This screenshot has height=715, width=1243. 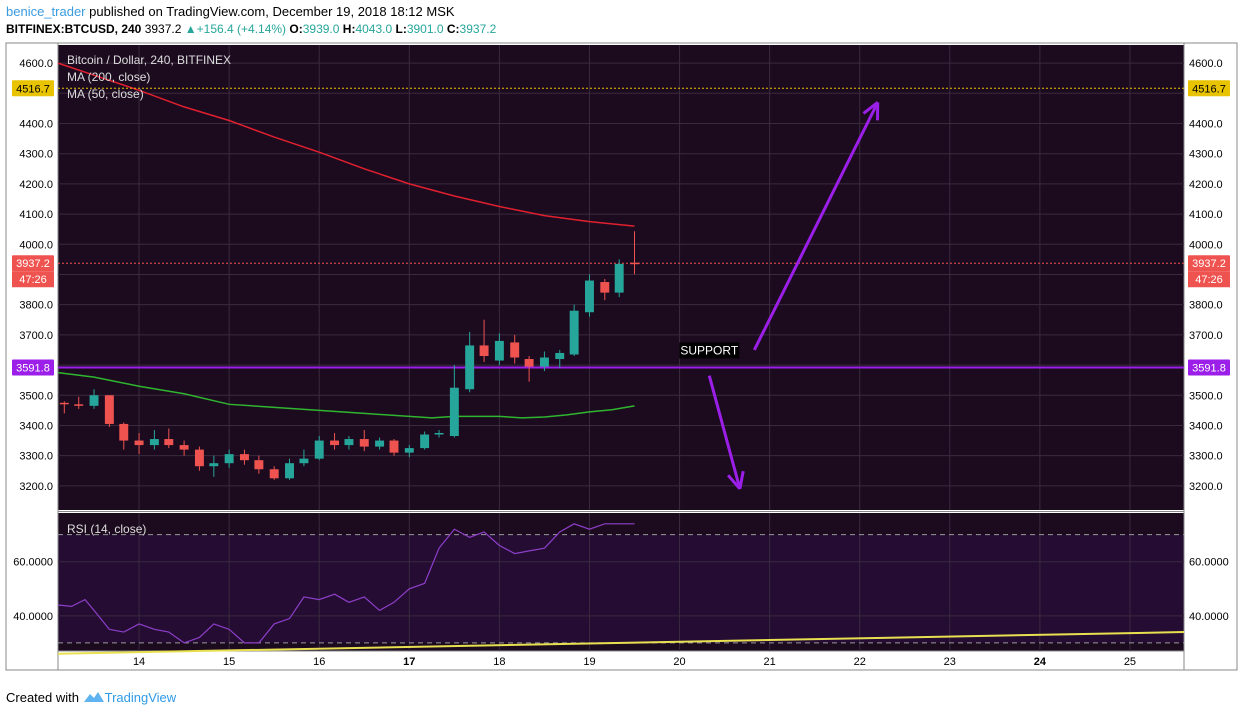 I want to click on level-tag-left-text: 4516.7, so click(x=33, y=89).